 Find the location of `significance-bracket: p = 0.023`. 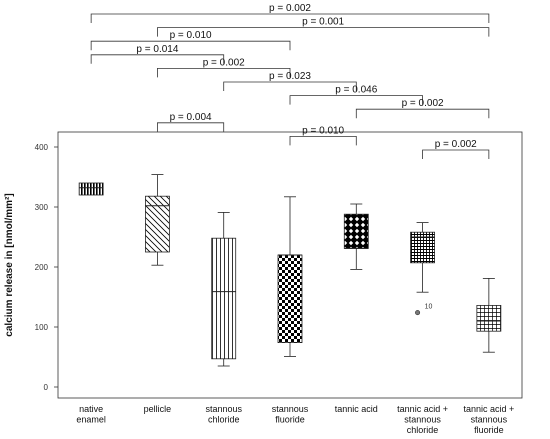

significance-bracket: p = 0.023 is located at coordinates (290, 81).